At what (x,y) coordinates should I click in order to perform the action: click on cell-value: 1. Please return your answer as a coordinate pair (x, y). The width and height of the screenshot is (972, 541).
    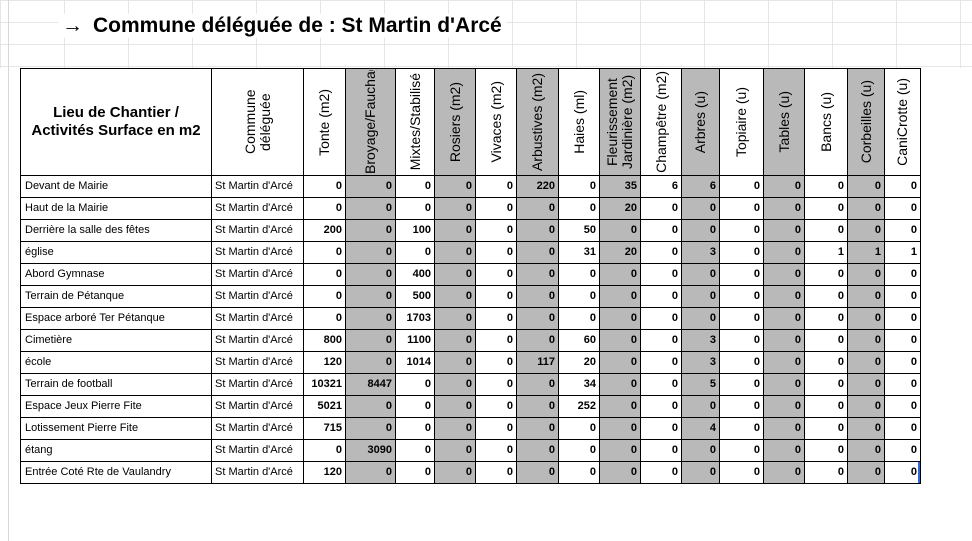
    Looking at the image, I should click on (826, 252).